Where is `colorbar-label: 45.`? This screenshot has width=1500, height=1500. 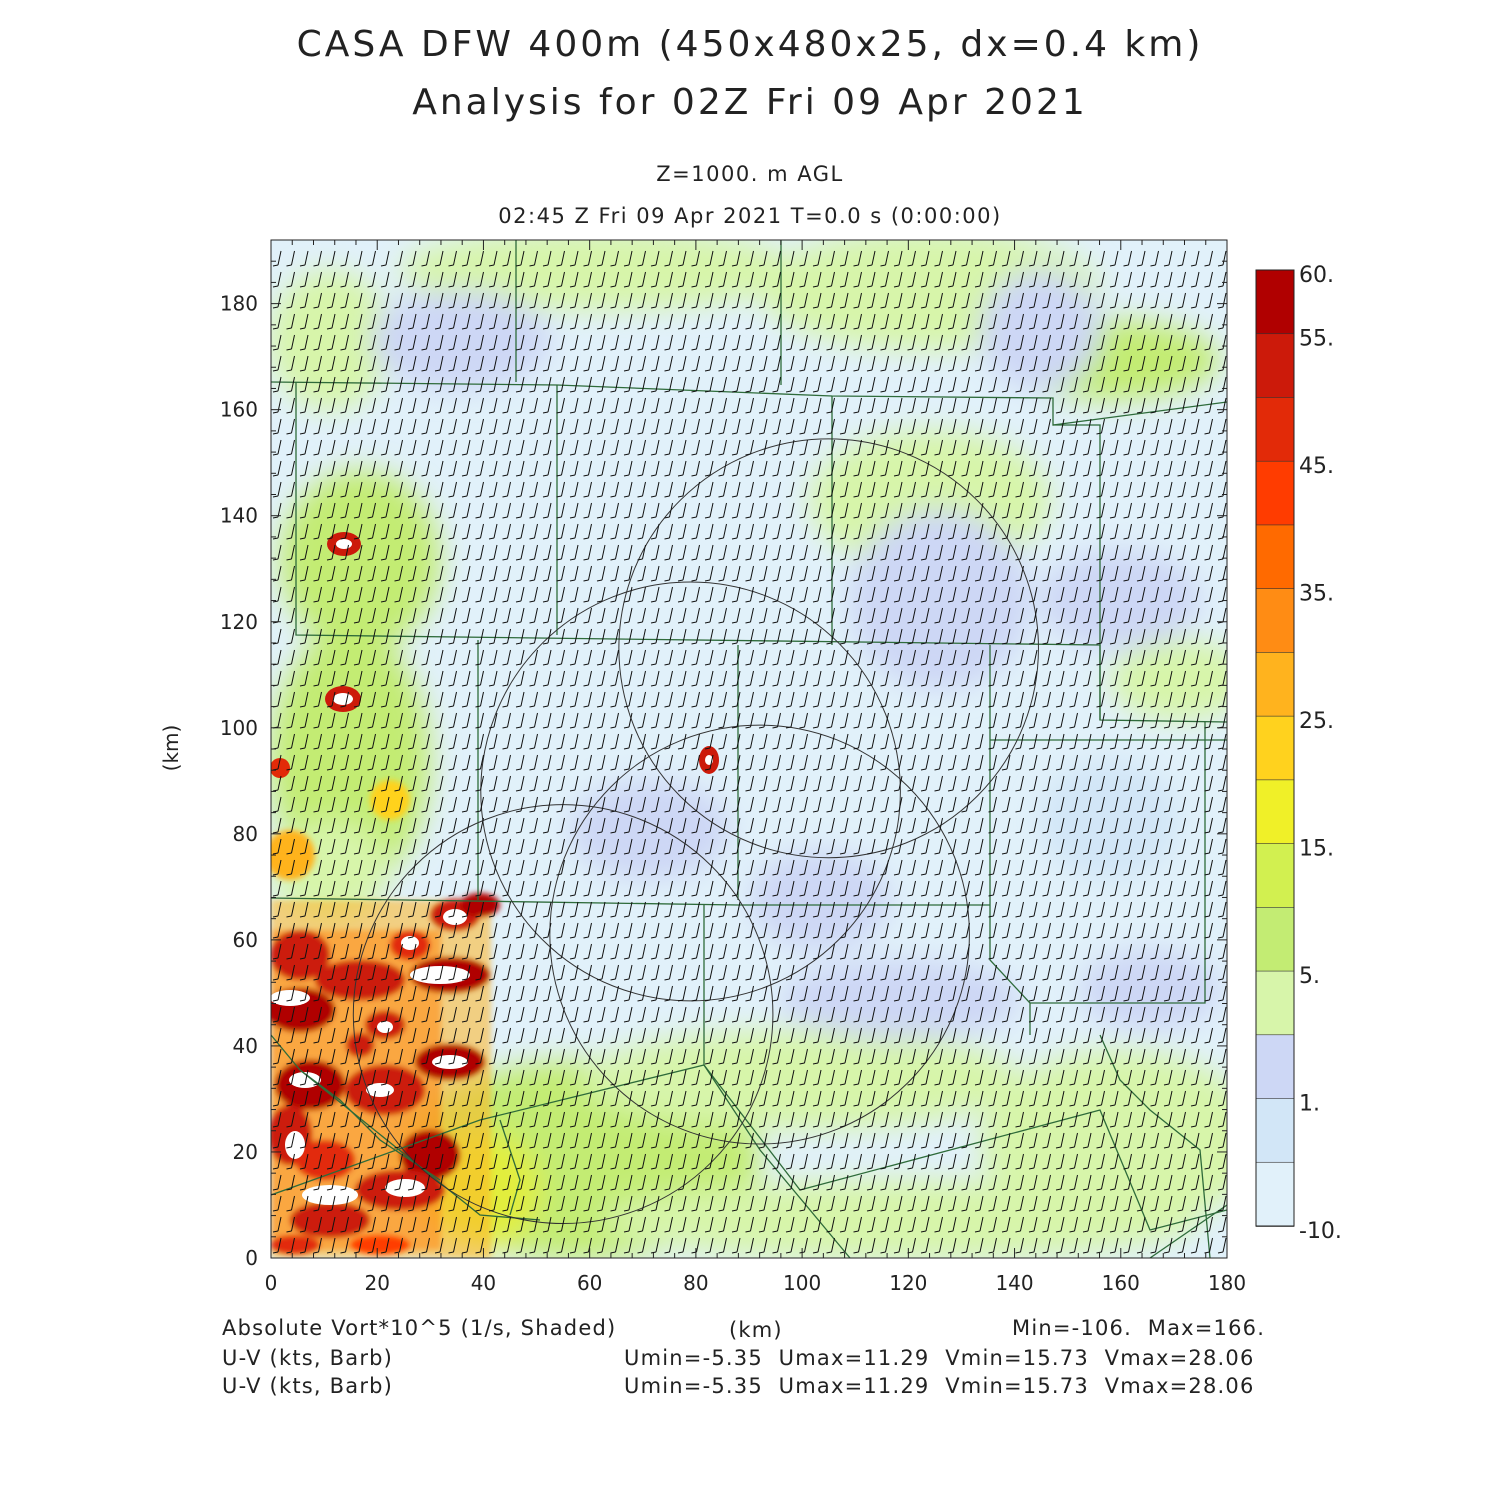
colorbar-label: 45. is located at coordinates (1316, 466).